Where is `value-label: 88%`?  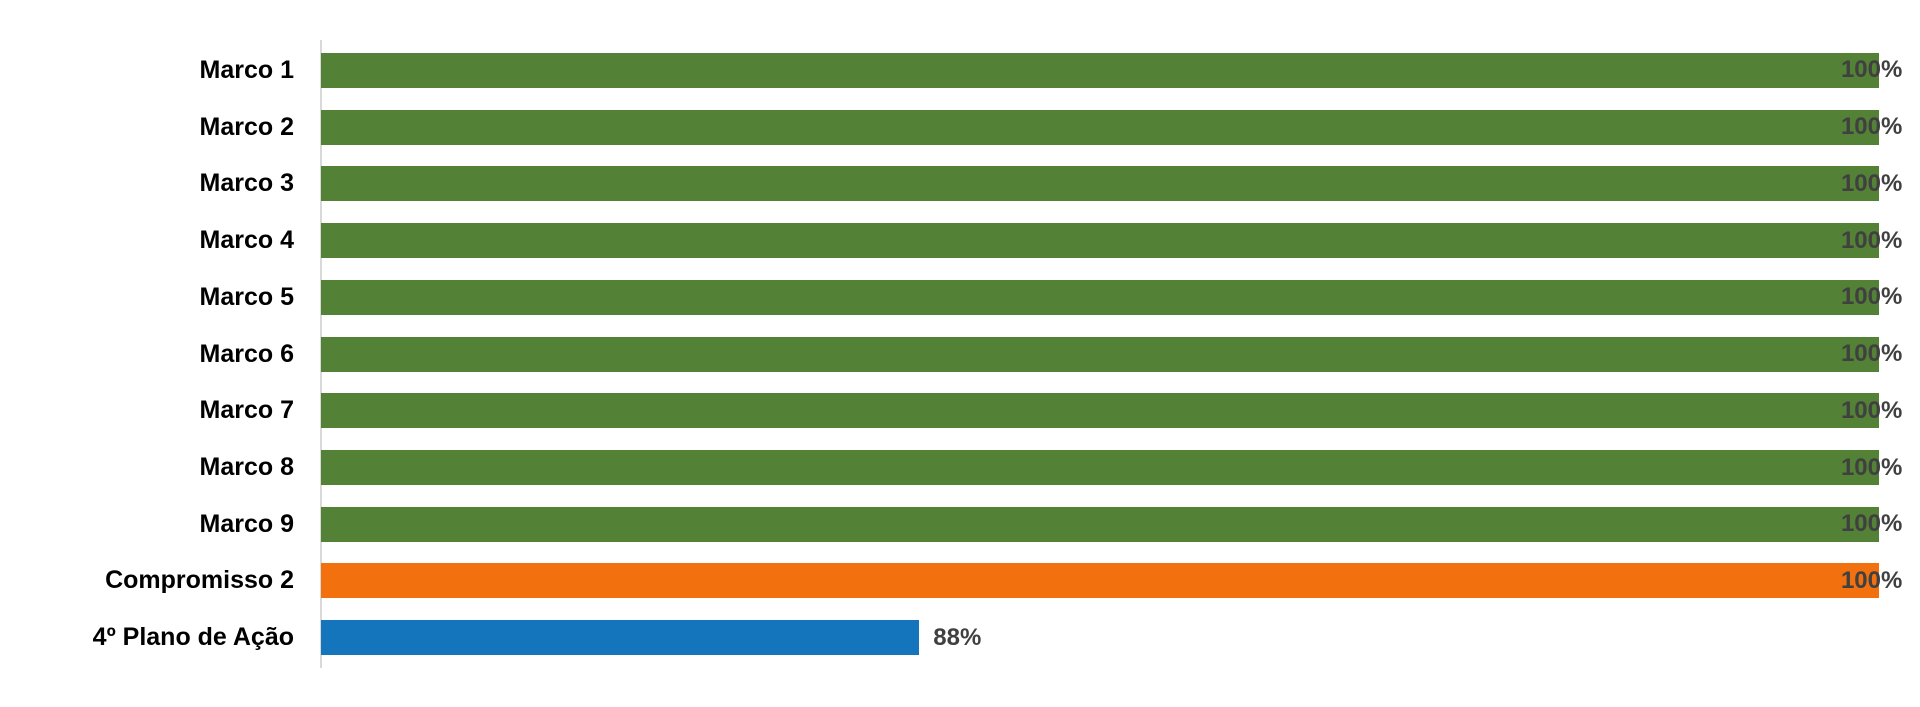 value-label: 88% is located at coordinates (957, 637).